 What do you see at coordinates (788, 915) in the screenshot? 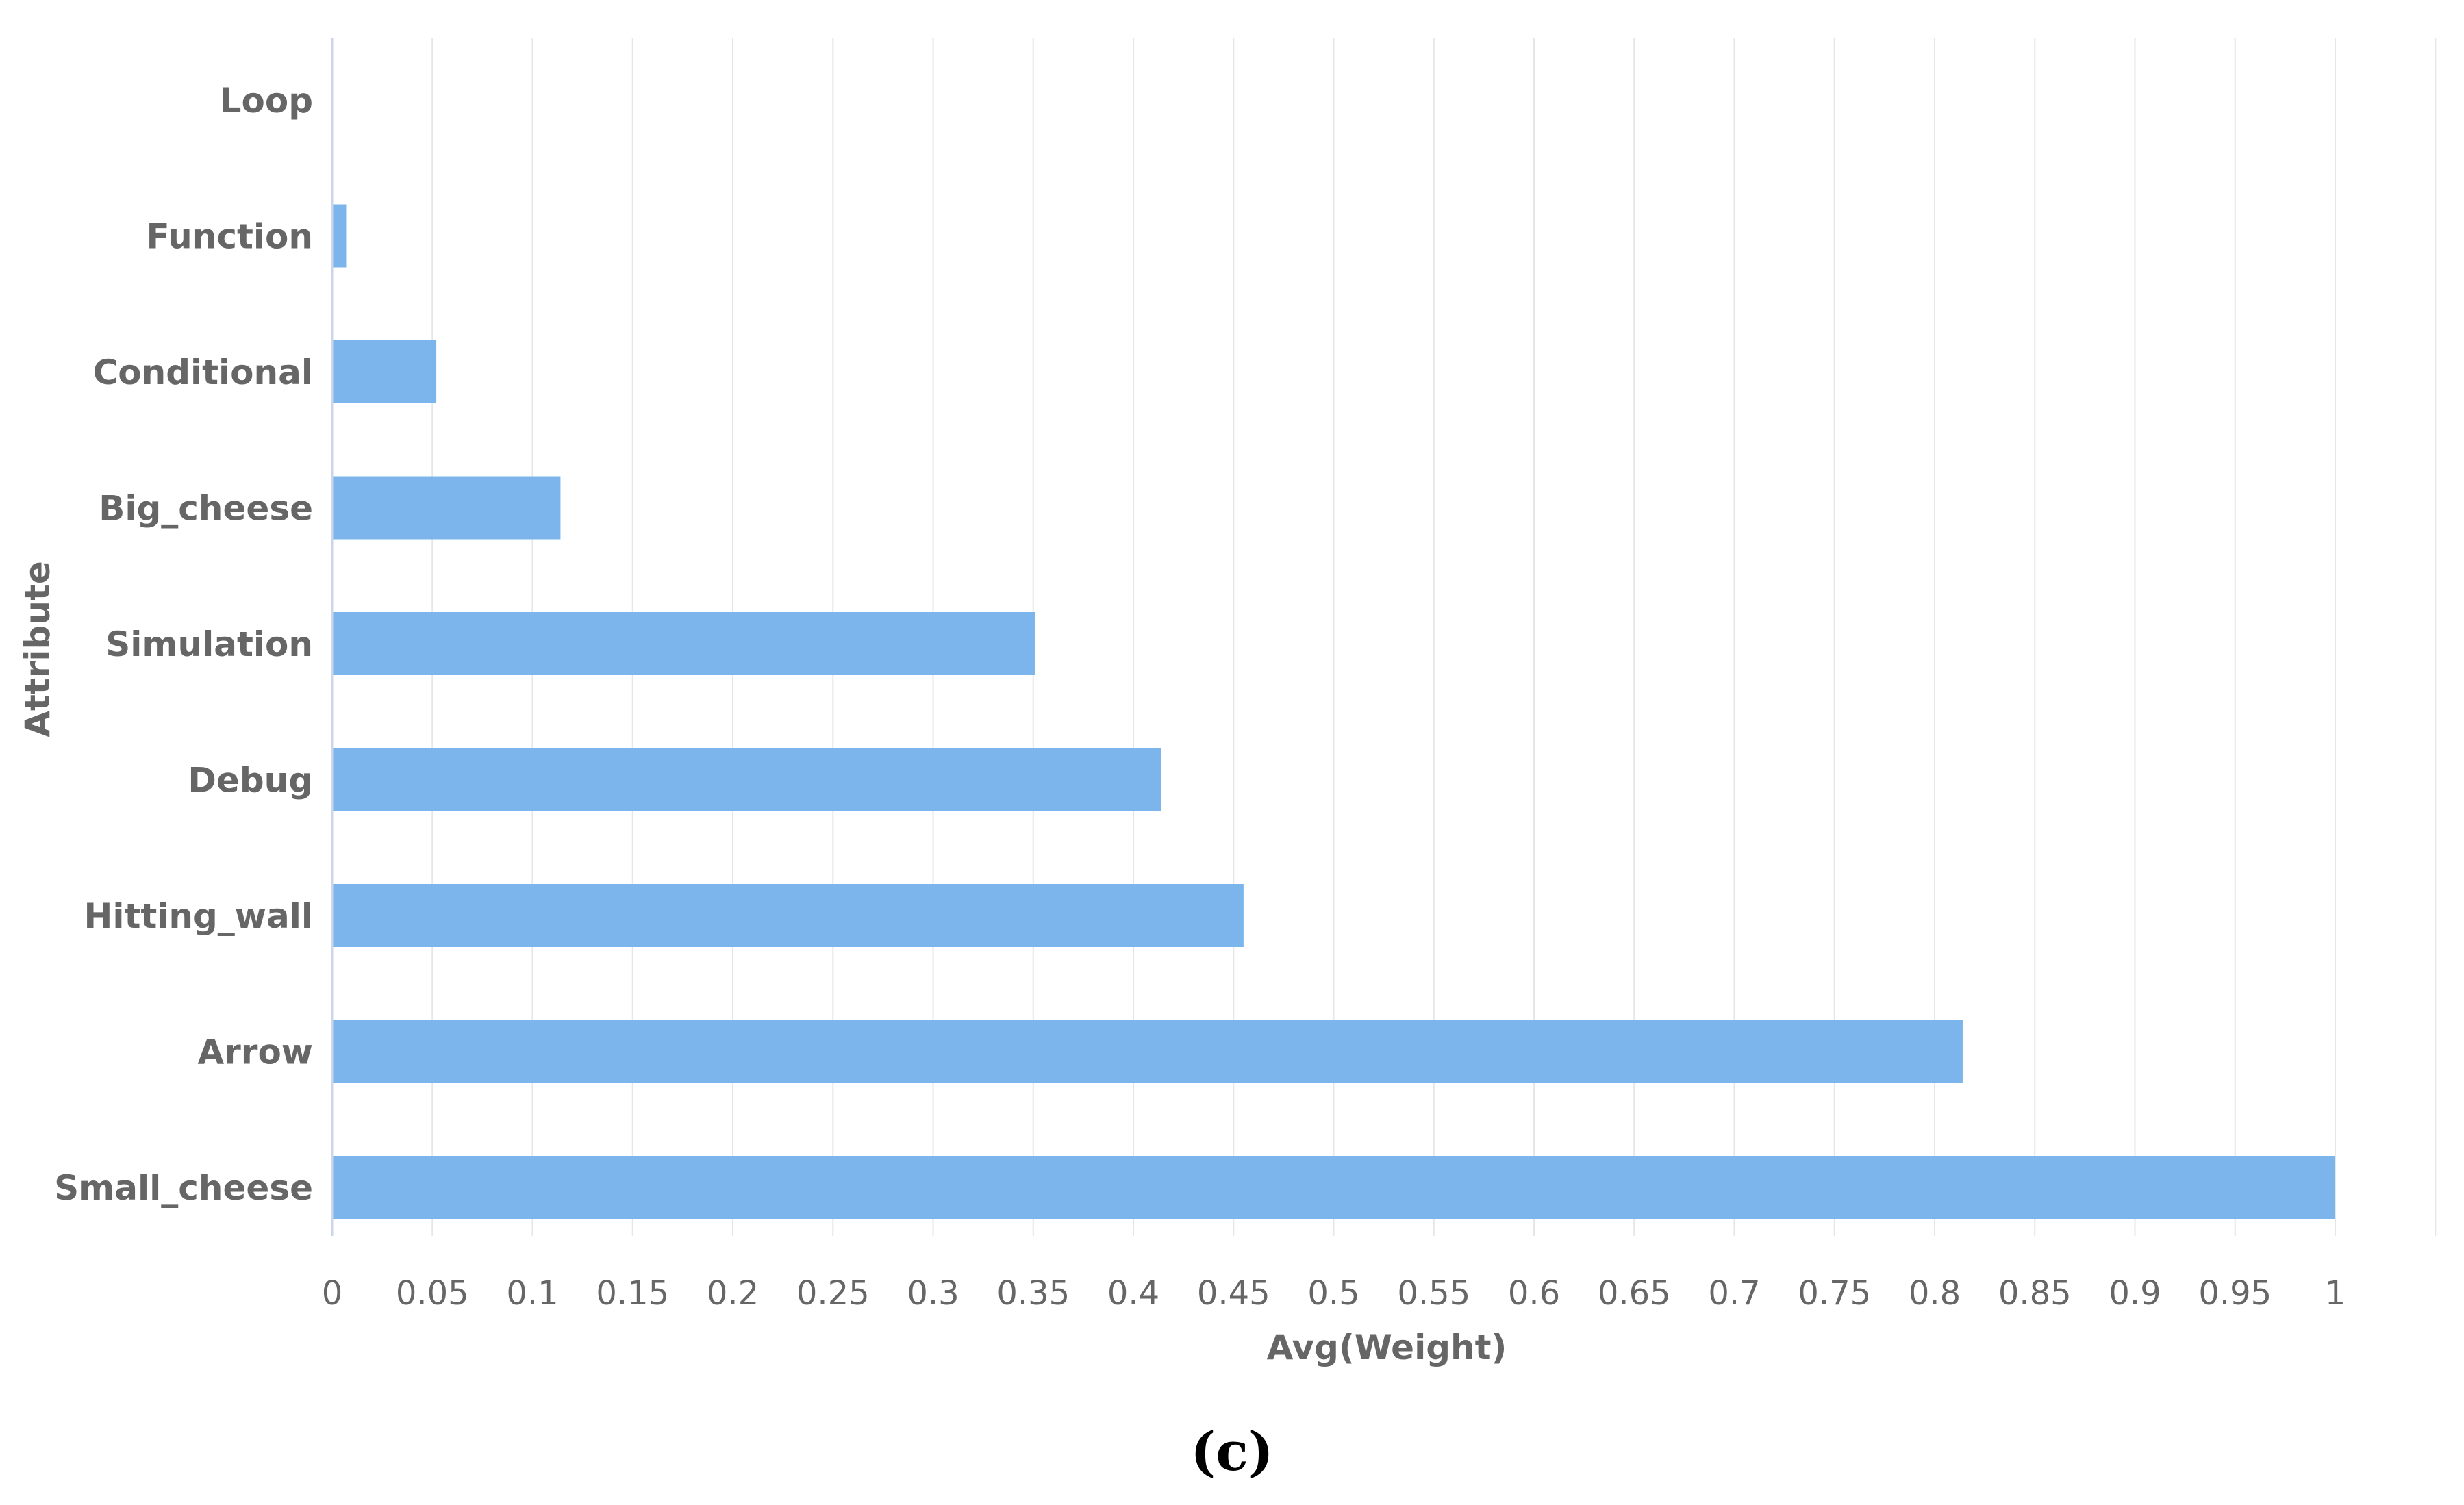
I see `bar-hitting-wall` at bounding box center [788, 915].